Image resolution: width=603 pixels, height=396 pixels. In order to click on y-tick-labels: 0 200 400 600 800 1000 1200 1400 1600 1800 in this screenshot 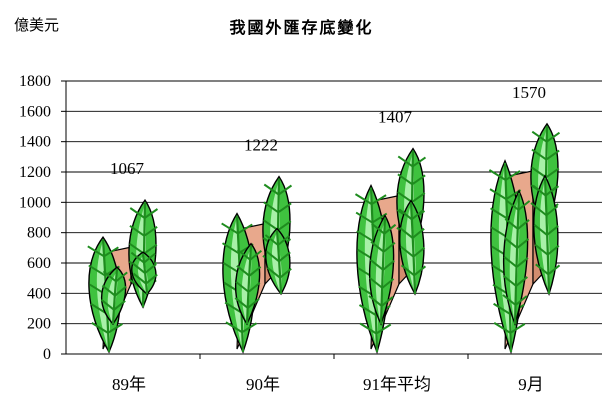, I will do `click(35, 218)`.